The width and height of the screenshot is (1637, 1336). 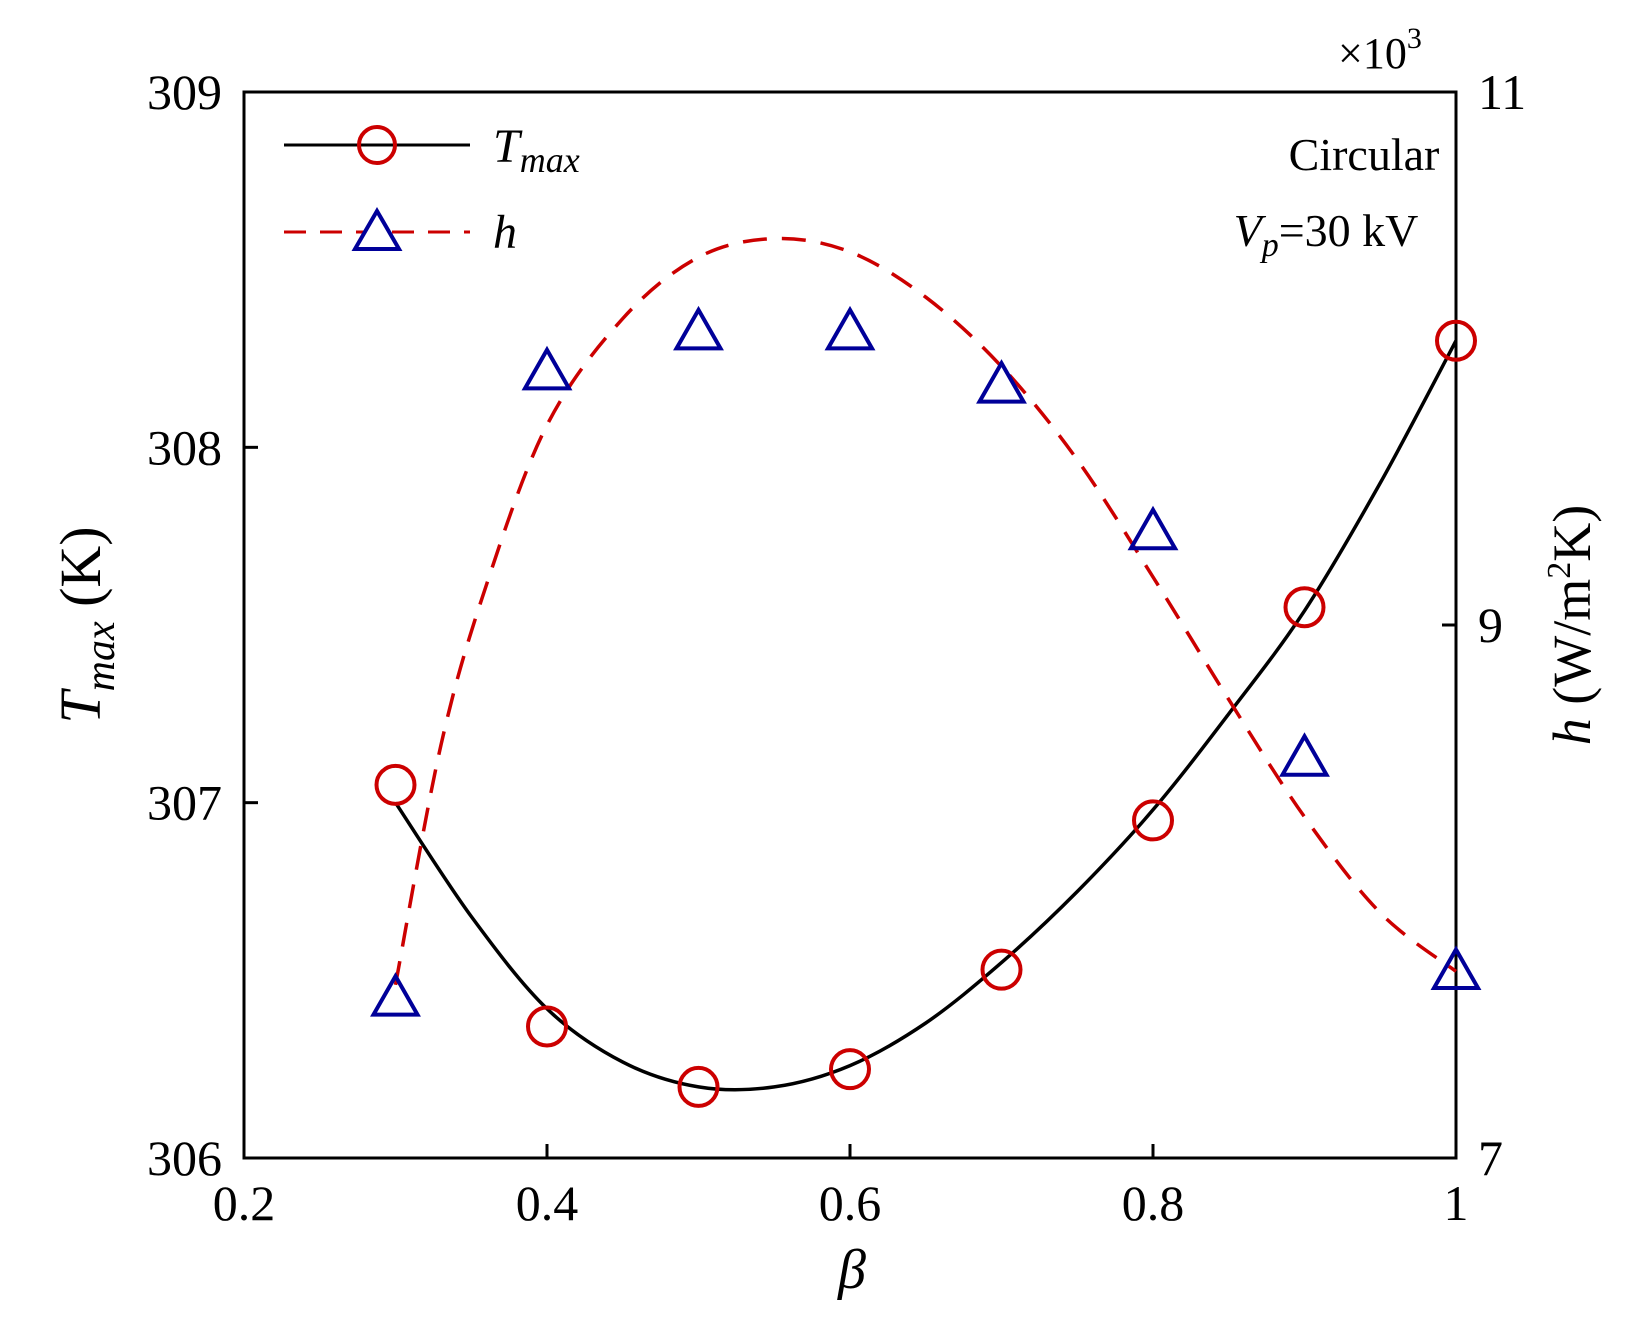 I want to click on x-axis-label: β, so click(x=851, y=1270).